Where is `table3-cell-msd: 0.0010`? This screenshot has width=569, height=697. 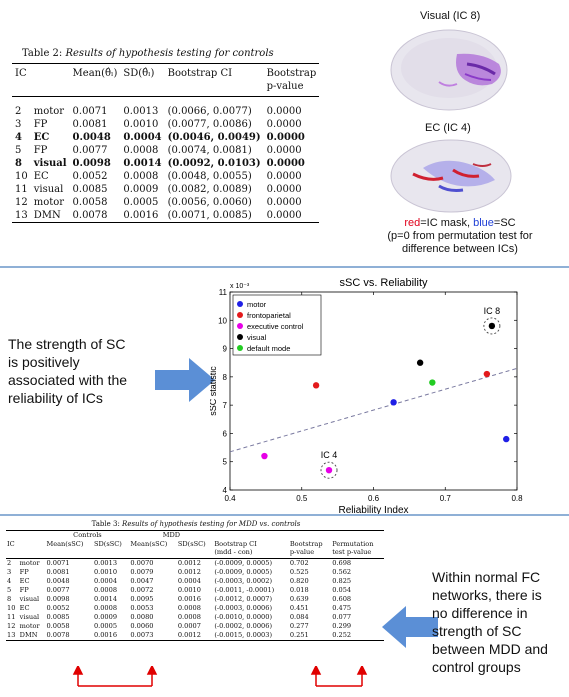 table3-cell-msd: 0.0010 is located at coordinates (189, 590).